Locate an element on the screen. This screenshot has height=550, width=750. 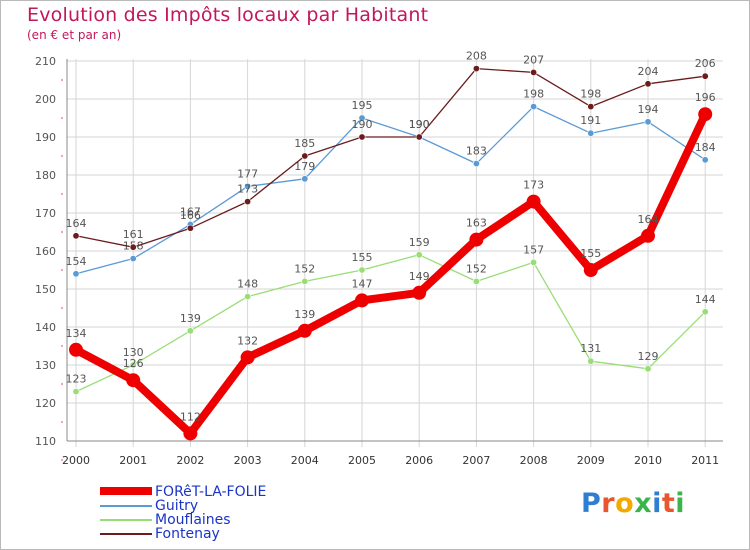
y-tick-label: 130 is located at coordinates (45, 365).